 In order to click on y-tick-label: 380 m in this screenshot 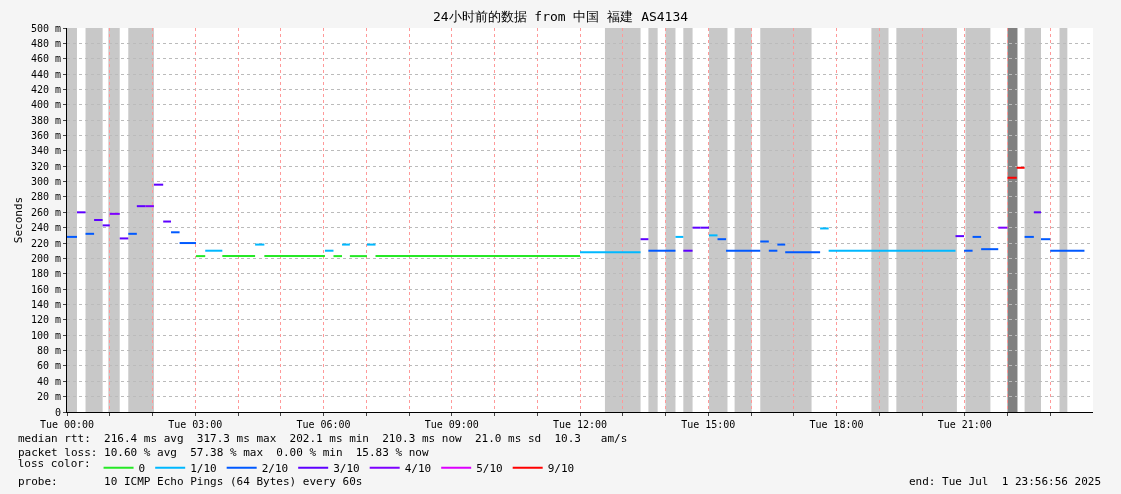, I will do `click(45, 120)`.